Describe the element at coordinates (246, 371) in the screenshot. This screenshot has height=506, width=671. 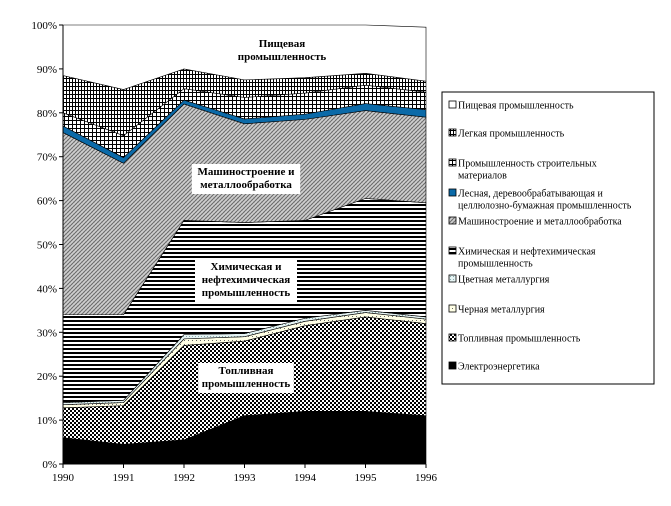
I see `annotation-line: Топливная` at that location.